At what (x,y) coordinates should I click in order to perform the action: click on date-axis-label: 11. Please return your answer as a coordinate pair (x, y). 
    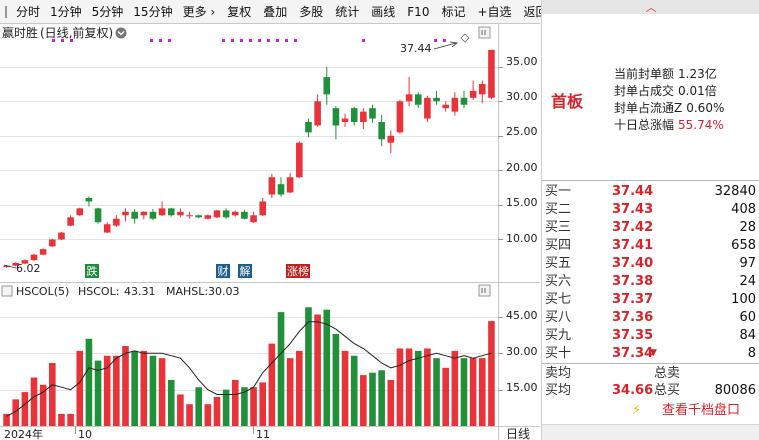
    Looking at the image, I should click on (263, 434).